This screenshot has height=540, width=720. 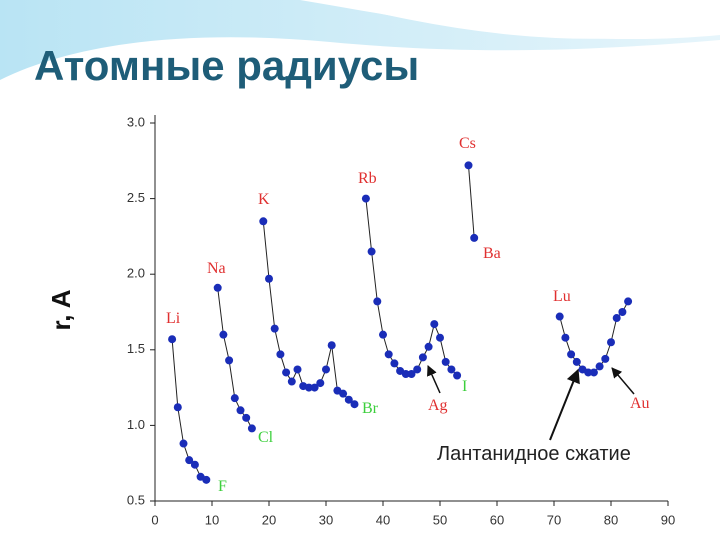 What do you see at coordinates (61, 309) in the screenshot?
I see `y-axis-label: r, A` at bounding box center [61, 309].